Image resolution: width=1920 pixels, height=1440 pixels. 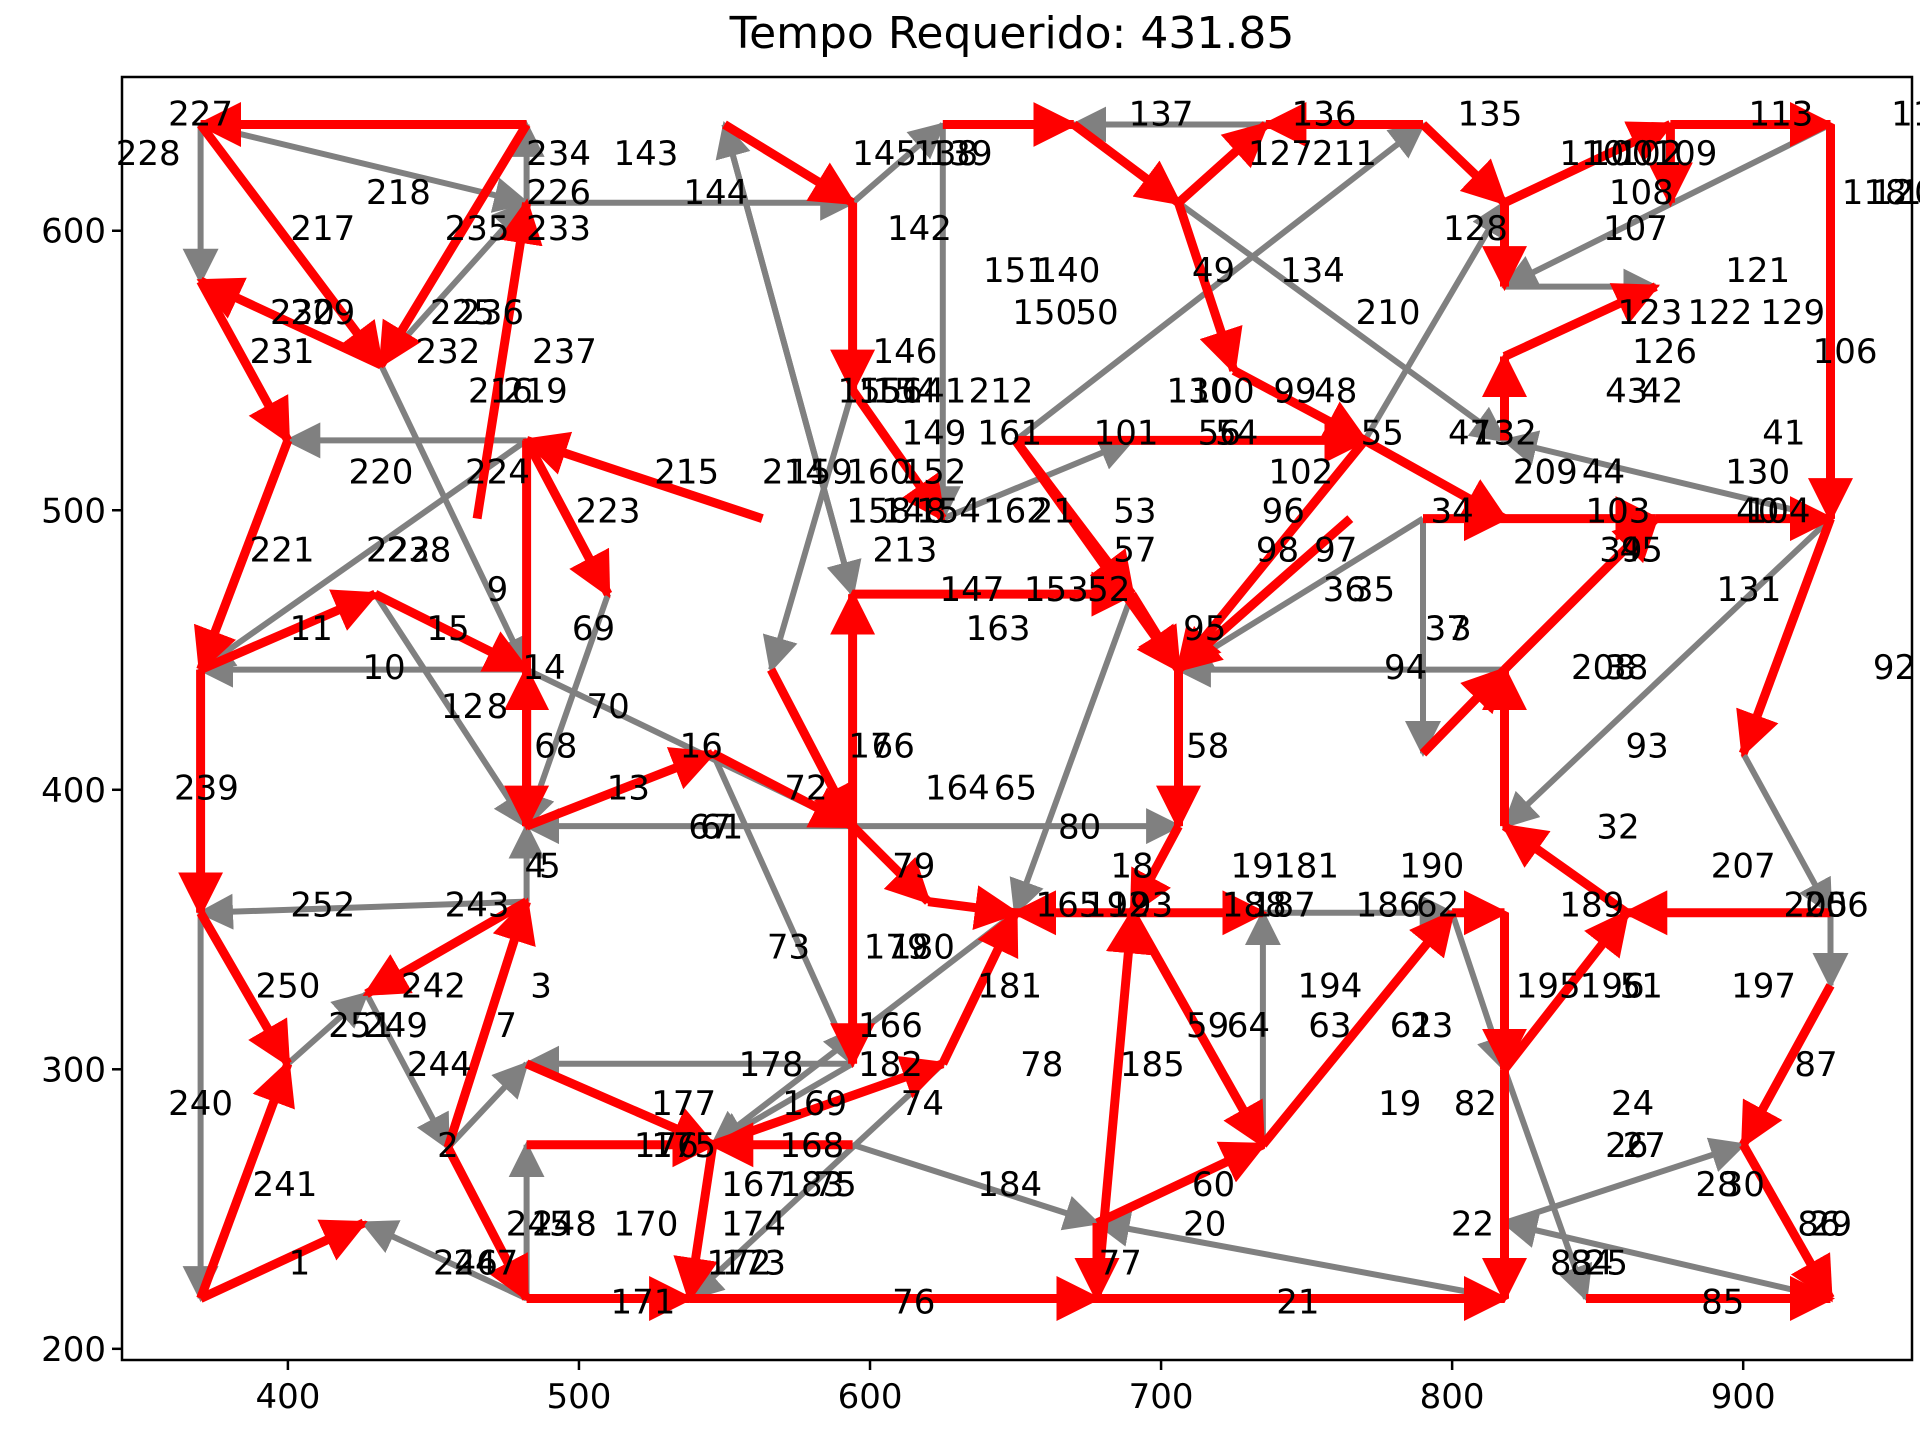 What do you see at coordinates (206, 788) in the screenshot?
I see `edge-label: 239` at bounding box center [206, 788].